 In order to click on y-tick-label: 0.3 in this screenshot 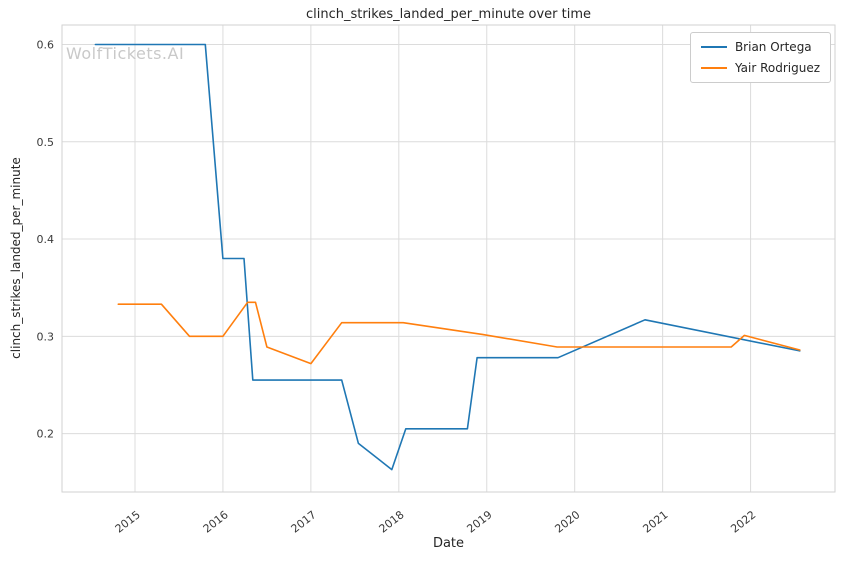, I will do `click(46, 336)`.